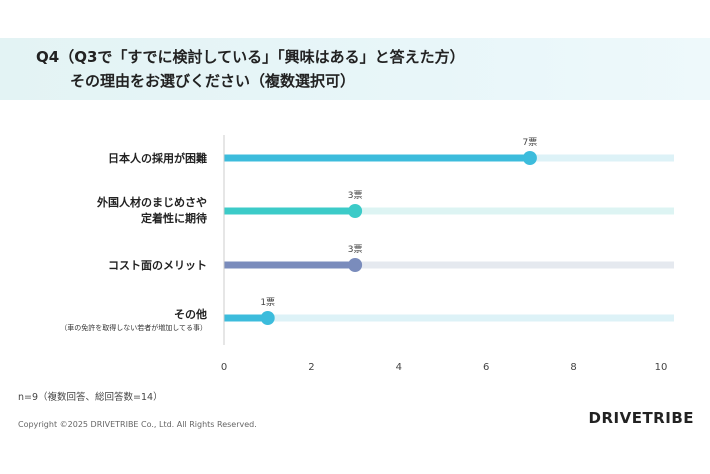 This screenshot has width=710, height=474. Describe the element at coordinates (661, 367) in the screenshot. I see `x-tick-label: 10` at that location.